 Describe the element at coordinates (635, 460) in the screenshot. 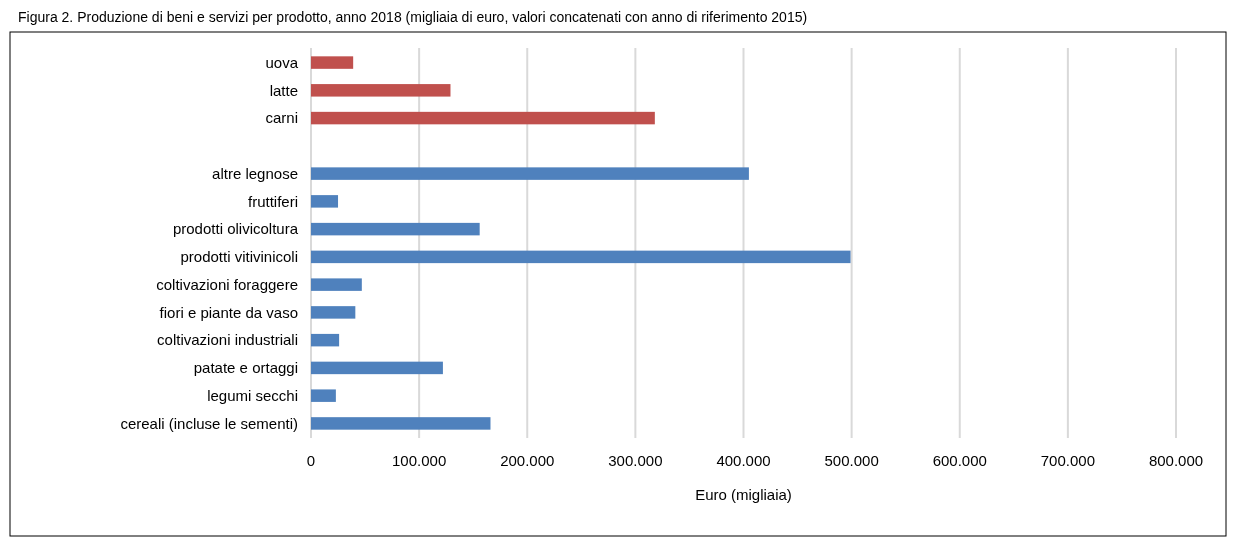

I see `x-tick-label: 300.000` at that location.